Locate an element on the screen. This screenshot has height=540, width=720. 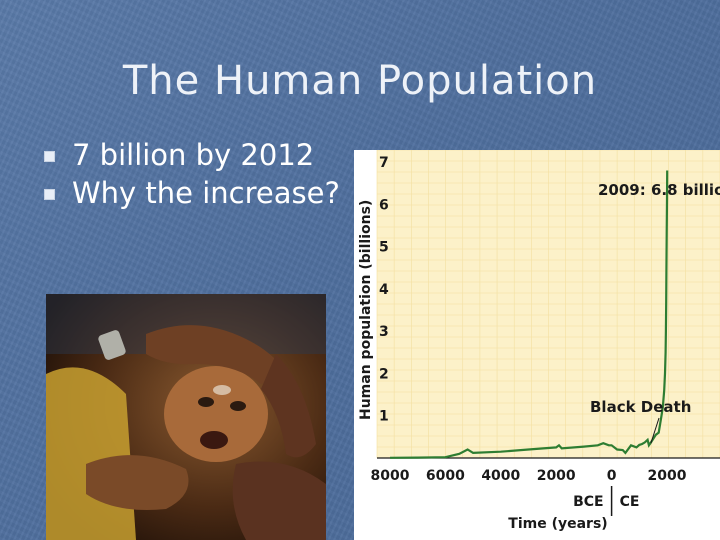
slide-title: The Human Population is located at coordinates (360, 81).